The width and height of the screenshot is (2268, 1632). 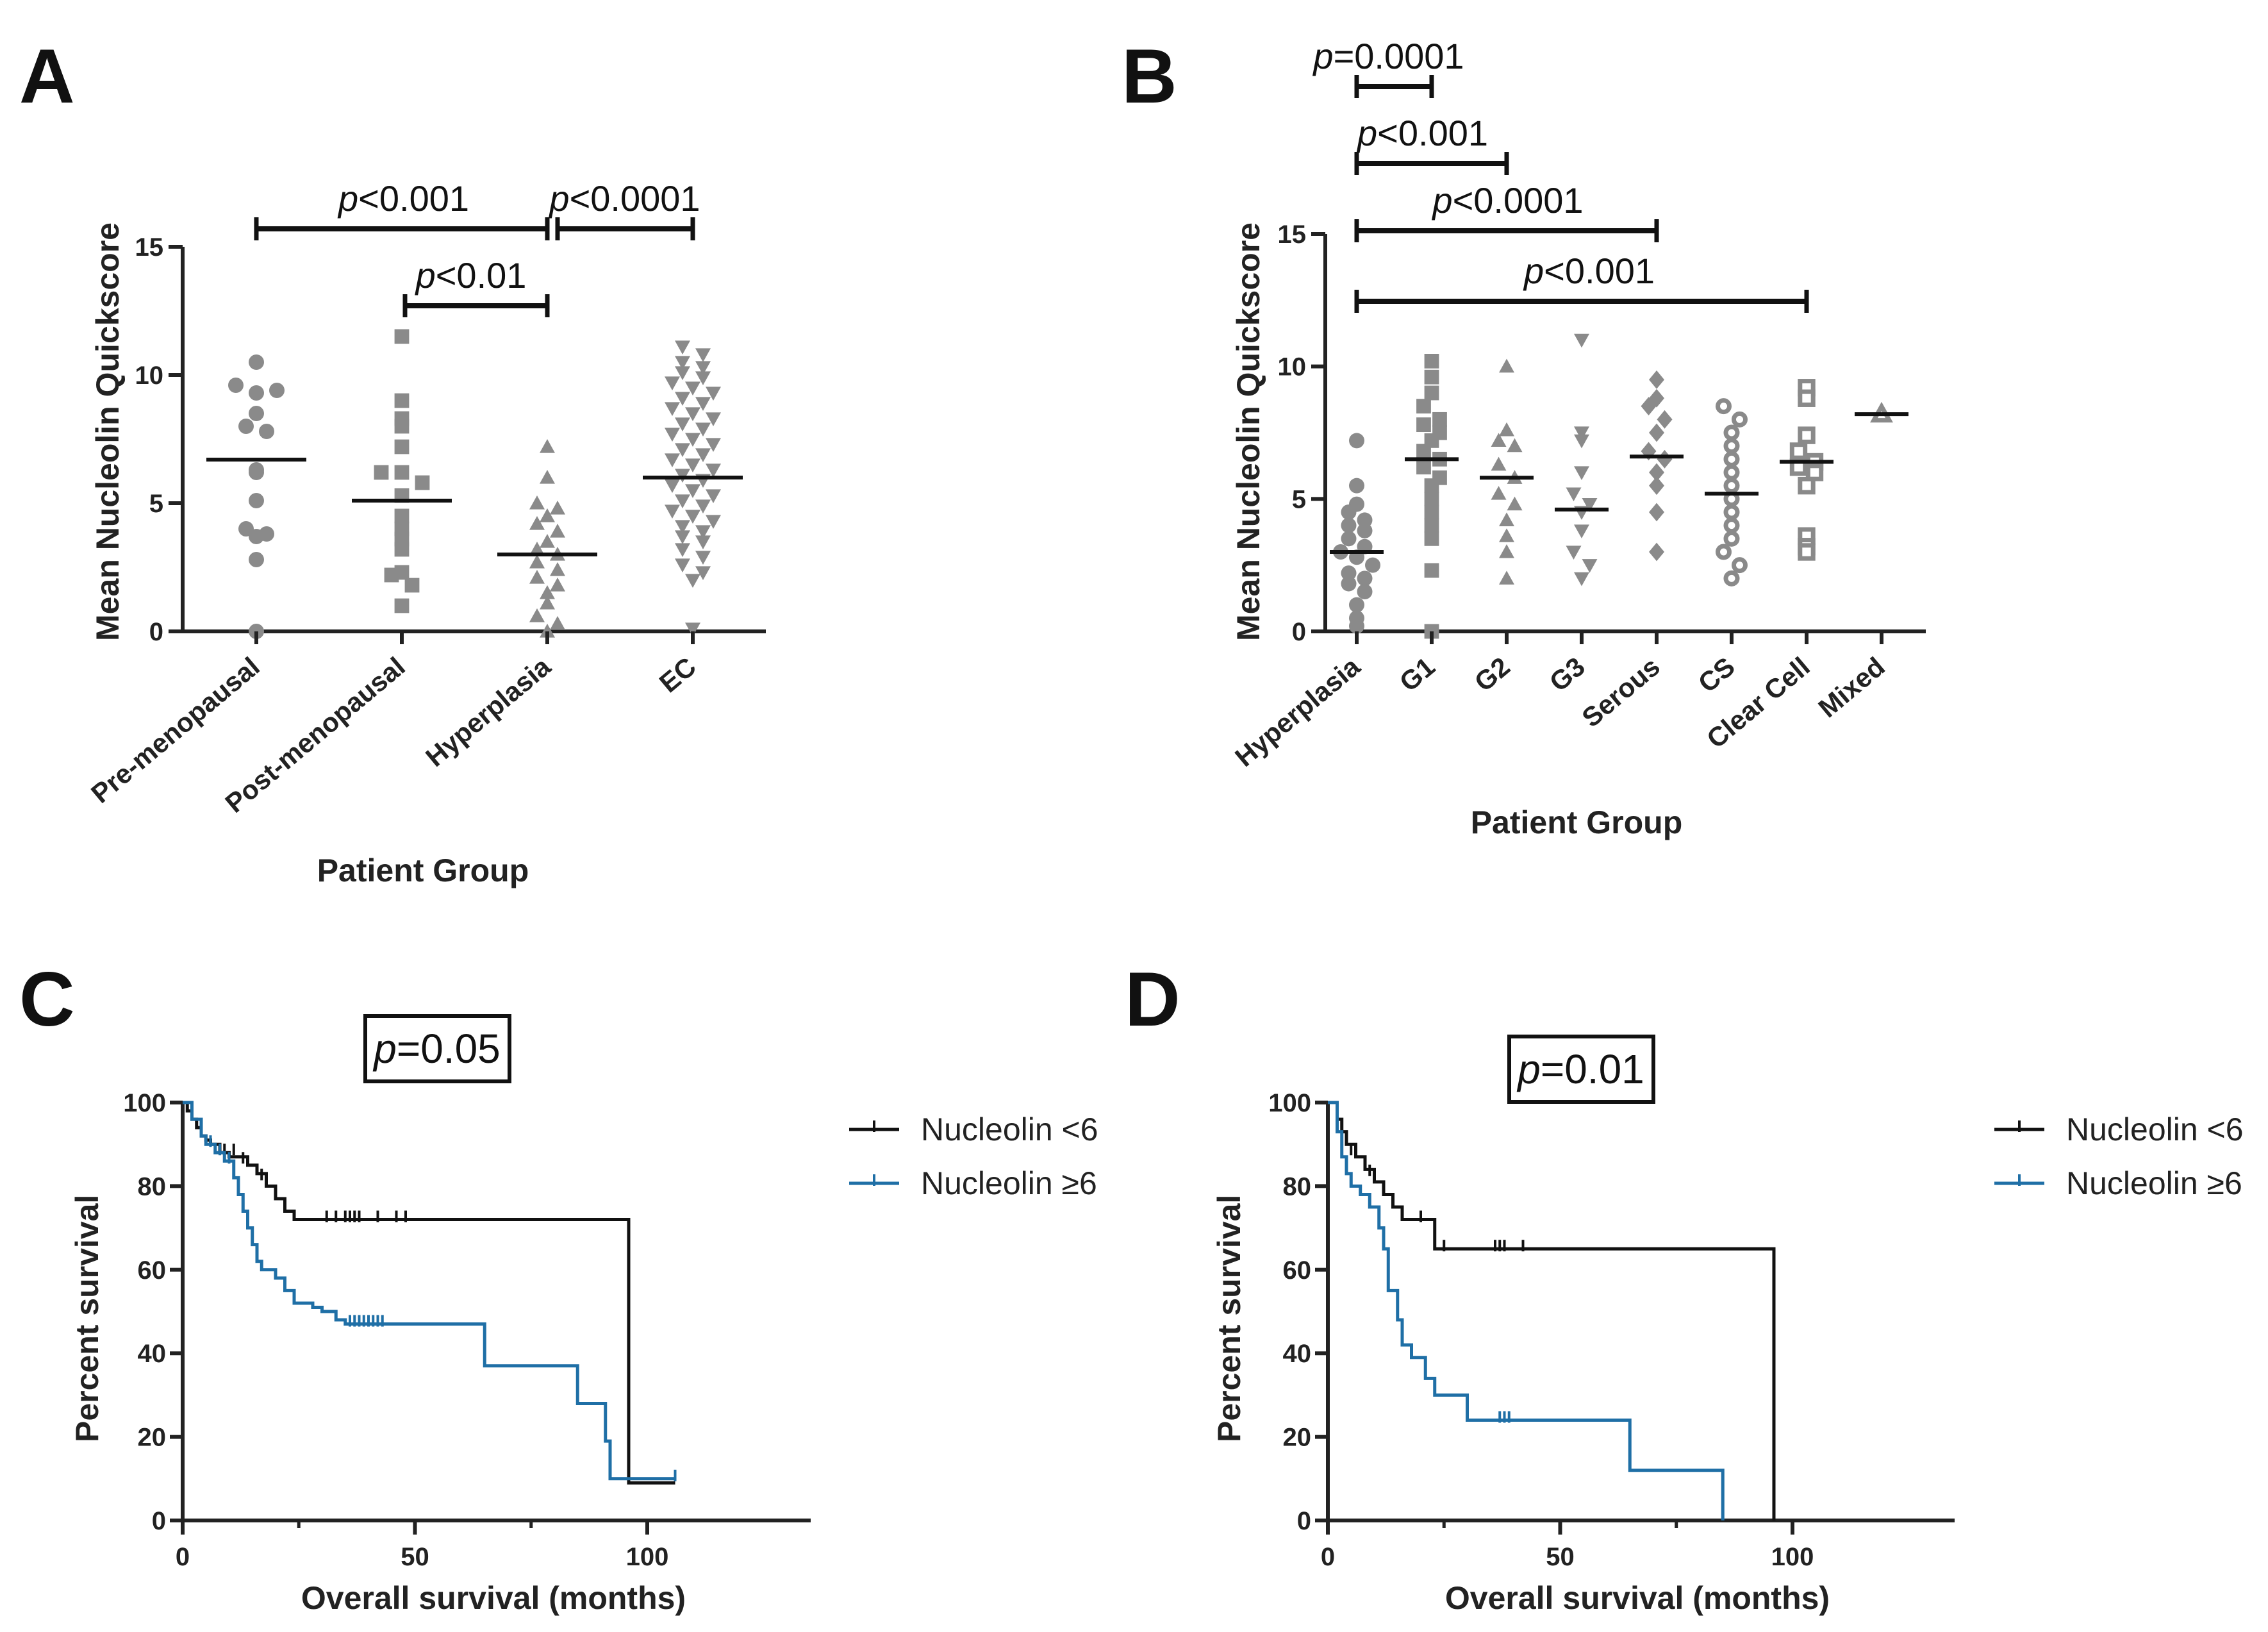 I want to click on comparison-pvalue-text: <0.01, so click(x=481, y=275).